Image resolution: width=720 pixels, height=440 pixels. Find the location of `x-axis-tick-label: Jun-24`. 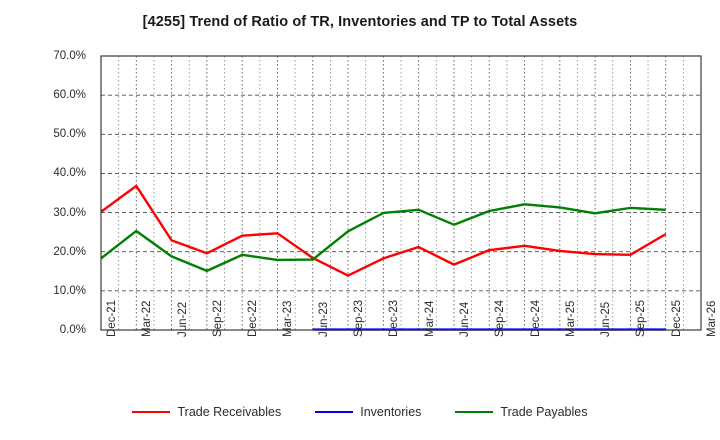

x-axis-tick-label: Jun-24 is located at coordinates (464, 319).